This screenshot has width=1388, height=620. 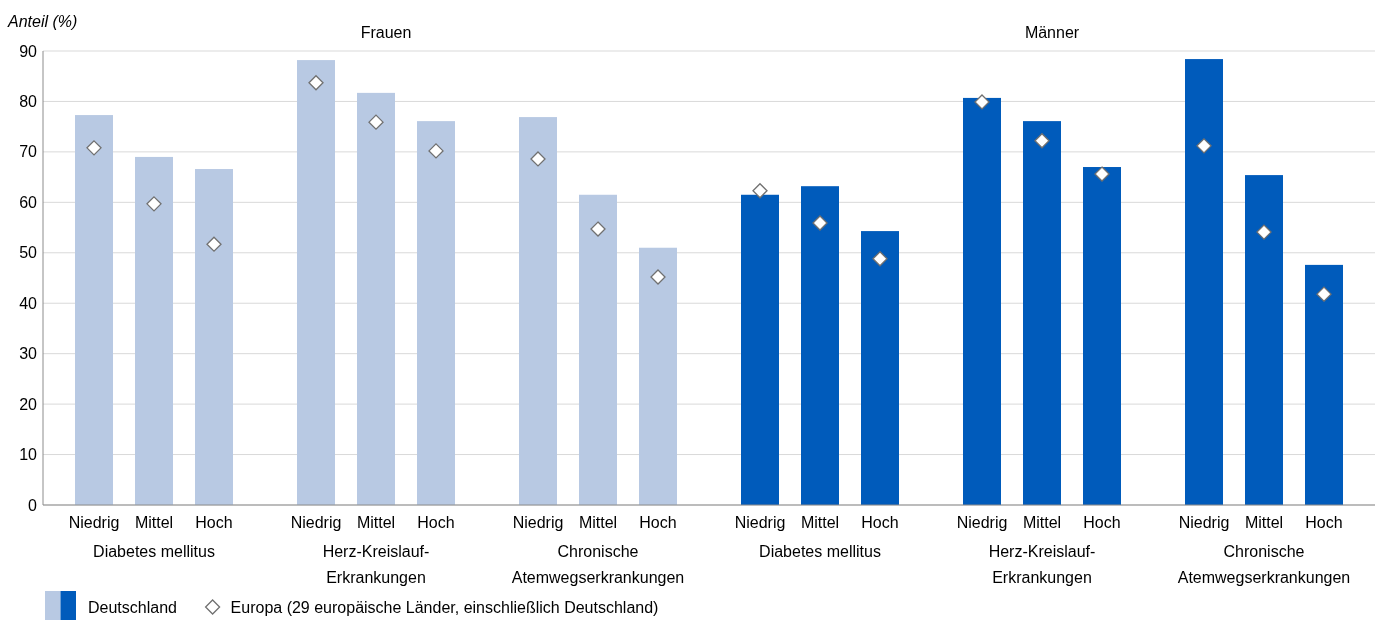 What do you see at coordinates (28, 404) in the screenshot?
I see `y-tick-label: 20` at bounding box center [28, 404].